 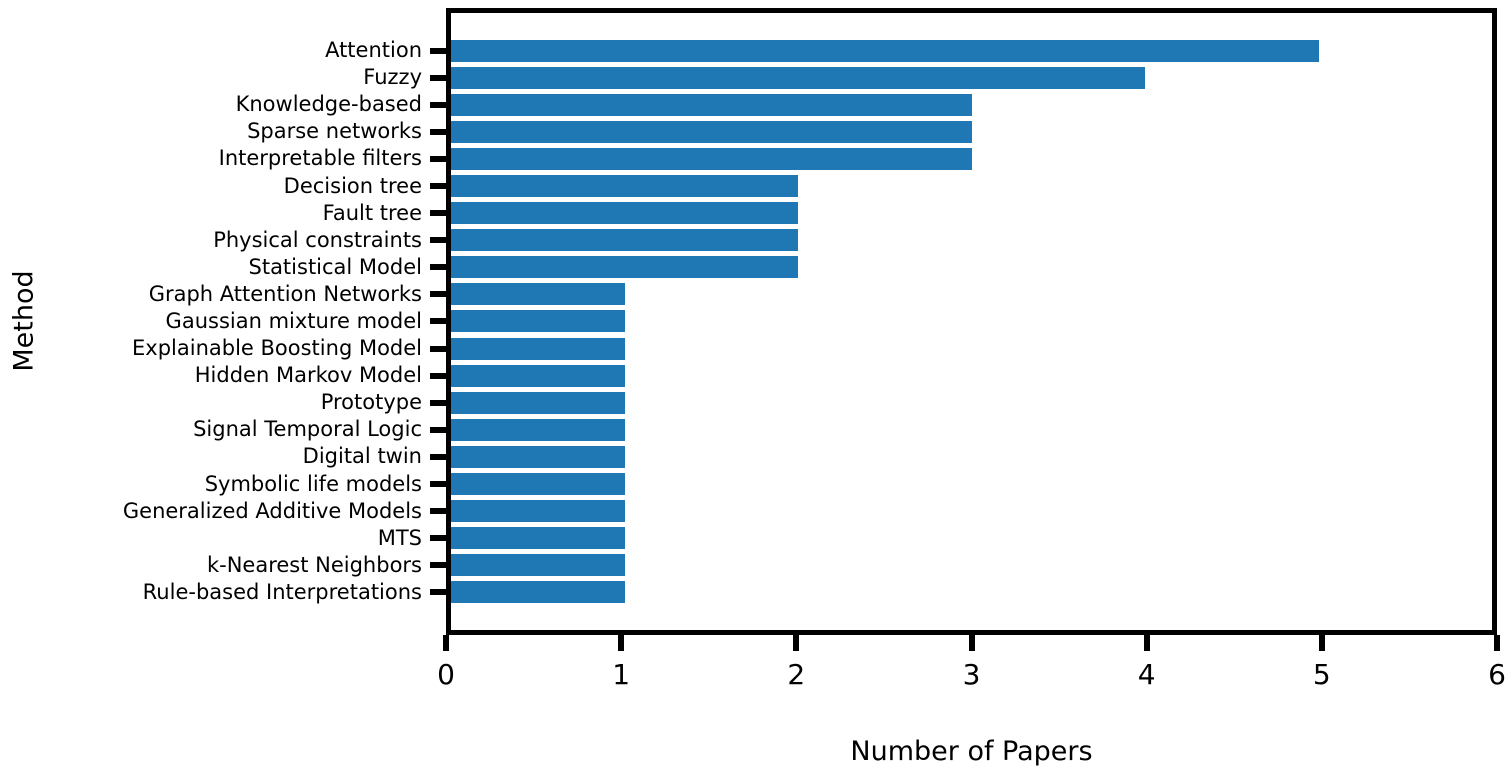 I want to click on y-tick-label: k-Nearest Neighbors, so click(x=314, y=564).